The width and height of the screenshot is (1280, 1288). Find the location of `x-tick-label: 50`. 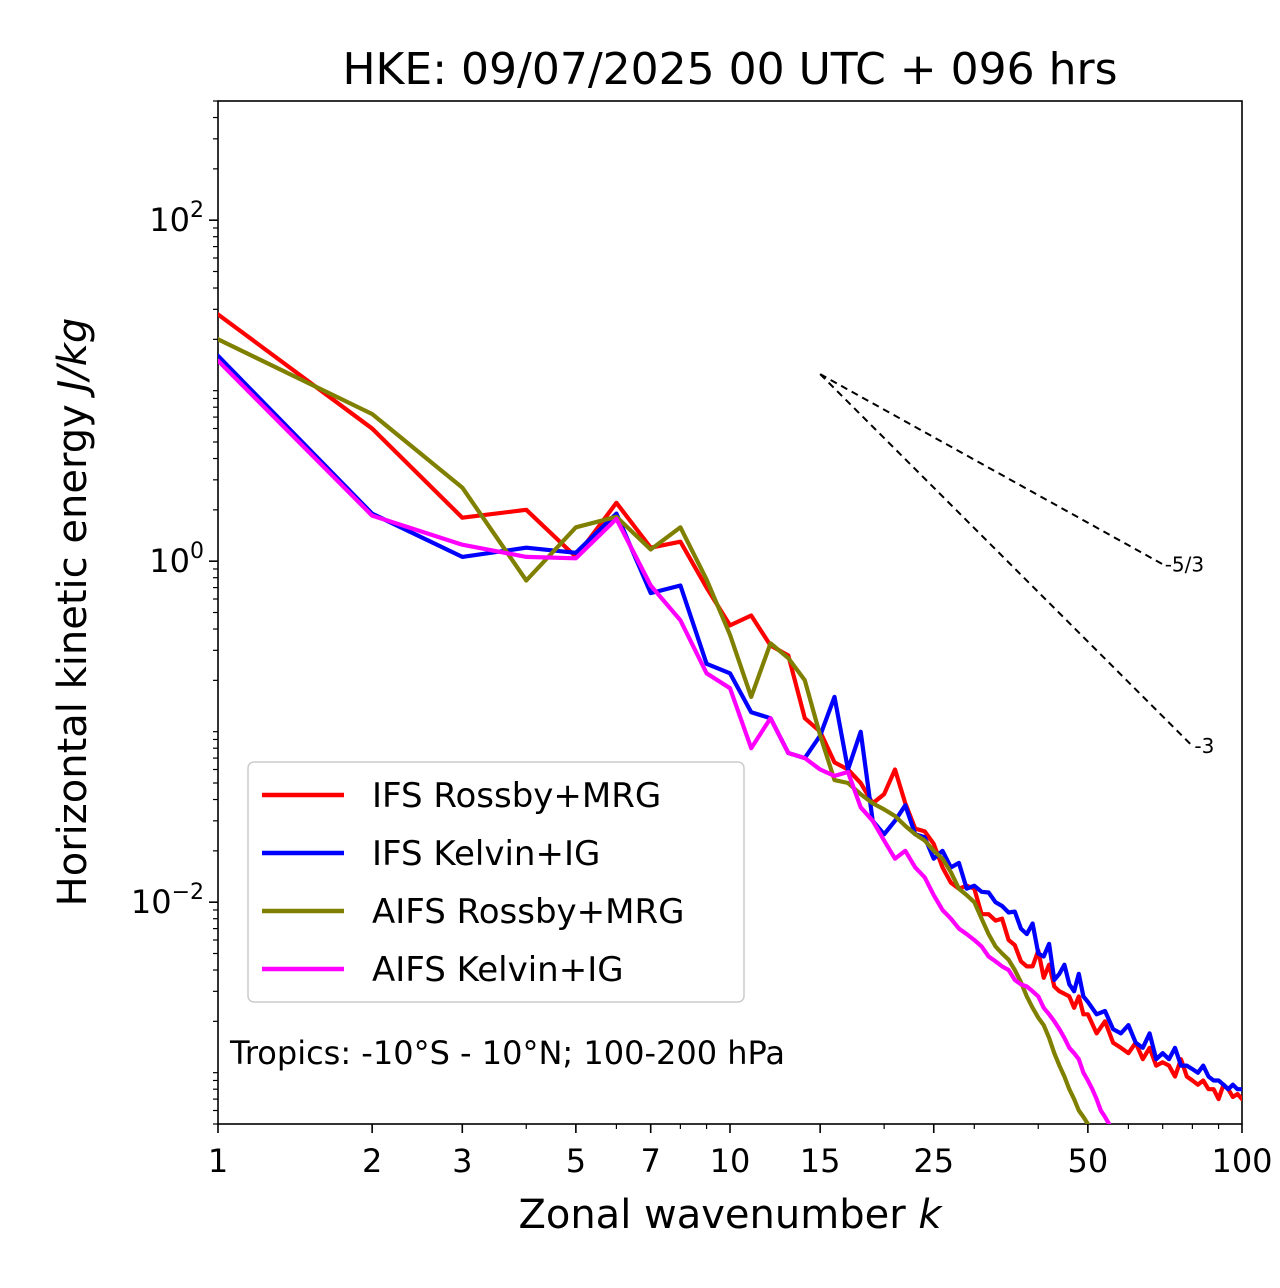

x-tick-label: 50 is located at coordinates (1088, 1161).